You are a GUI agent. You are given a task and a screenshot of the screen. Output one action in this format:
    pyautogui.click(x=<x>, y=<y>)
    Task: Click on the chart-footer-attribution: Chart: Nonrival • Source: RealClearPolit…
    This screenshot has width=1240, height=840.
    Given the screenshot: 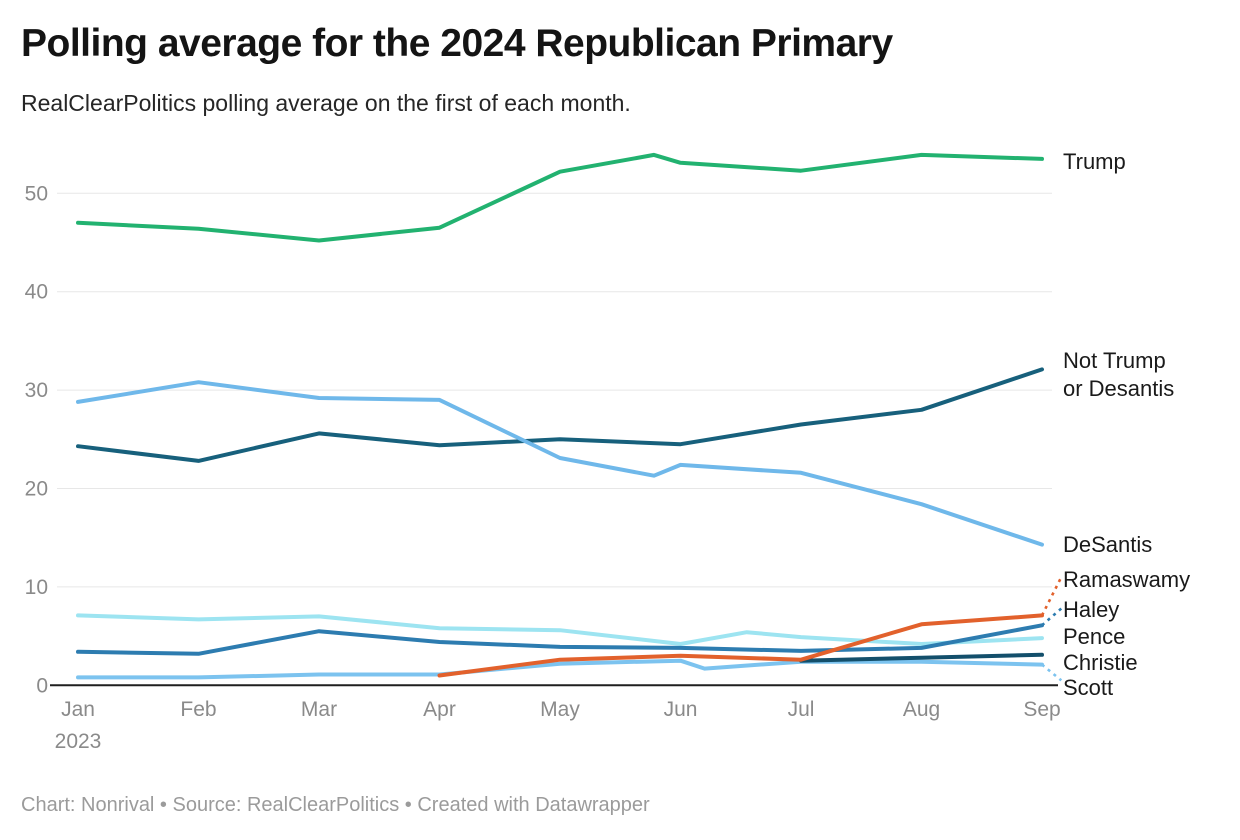 What is the action you would take?
    pyautogui.click(x=335, y=805)
    